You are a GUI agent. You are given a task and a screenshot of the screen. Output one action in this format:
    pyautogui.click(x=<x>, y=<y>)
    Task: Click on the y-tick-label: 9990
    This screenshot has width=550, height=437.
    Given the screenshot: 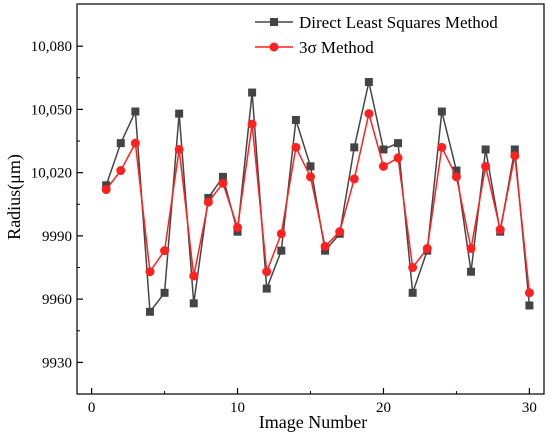 What is the action you would take?
    pyautogui.click(x=57, y=237)
    